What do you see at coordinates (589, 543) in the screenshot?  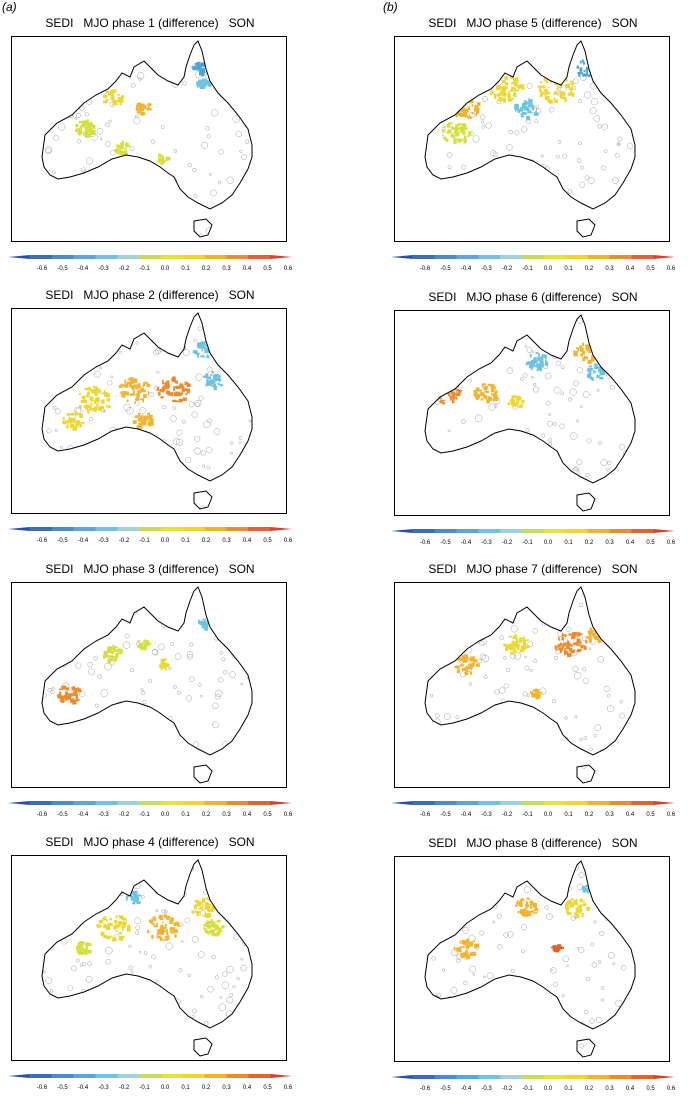 I see `colorbar-tick-label: 0.2` at bounding box center [589, 543].